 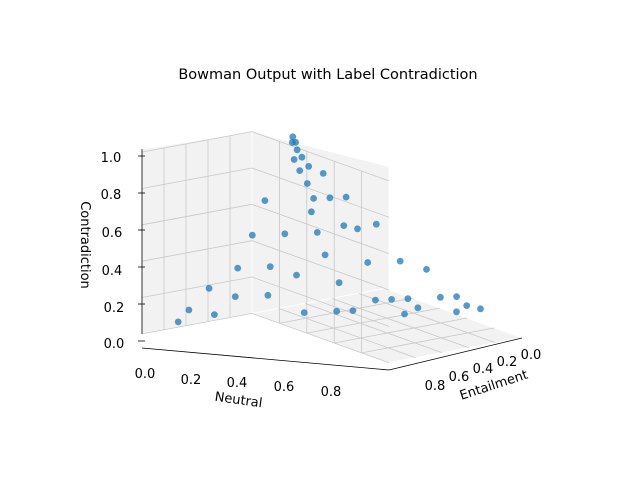 I want to click on x-tick-label: 0.4, so click(x=237, y=383).